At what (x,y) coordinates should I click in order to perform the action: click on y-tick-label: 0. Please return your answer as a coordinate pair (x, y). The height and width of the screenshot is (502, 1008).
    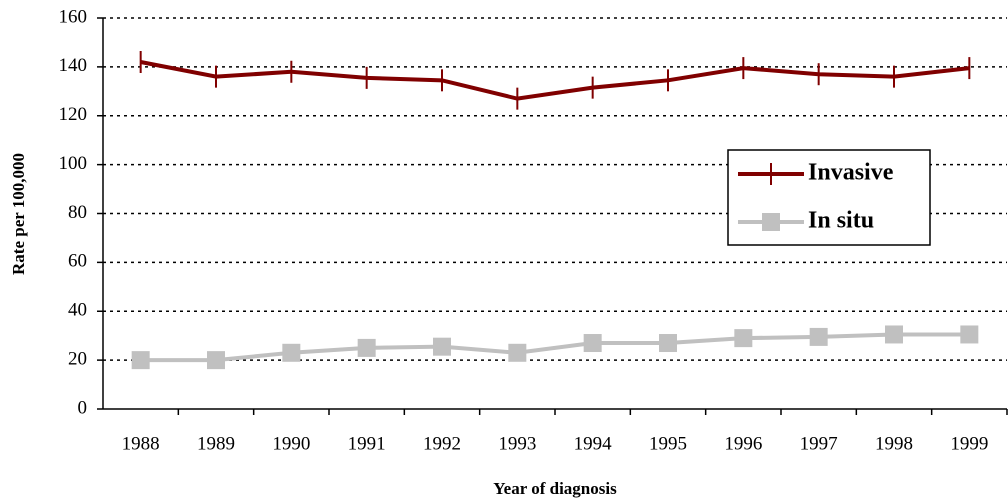
    Looking at the image, I should click on (83, 407).